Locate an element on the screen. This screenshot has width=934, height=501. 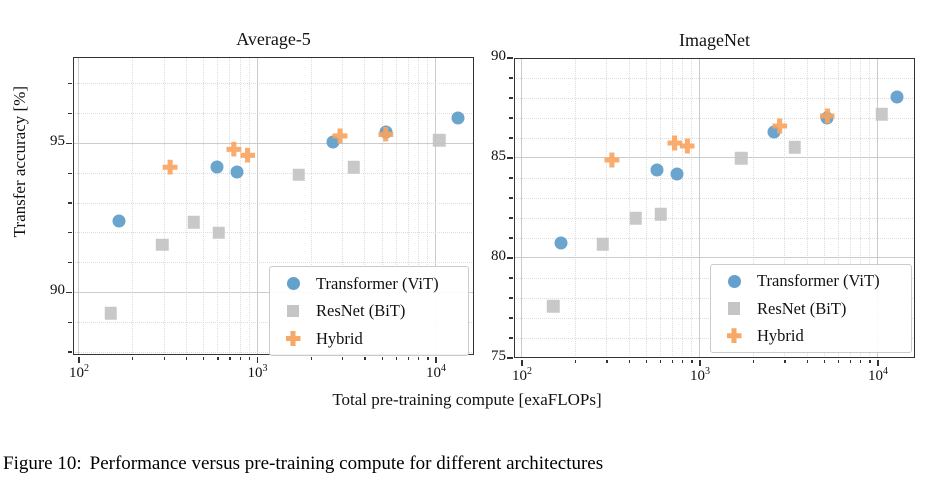
legend-label: Hybrid is located at coordinates (780, 335).